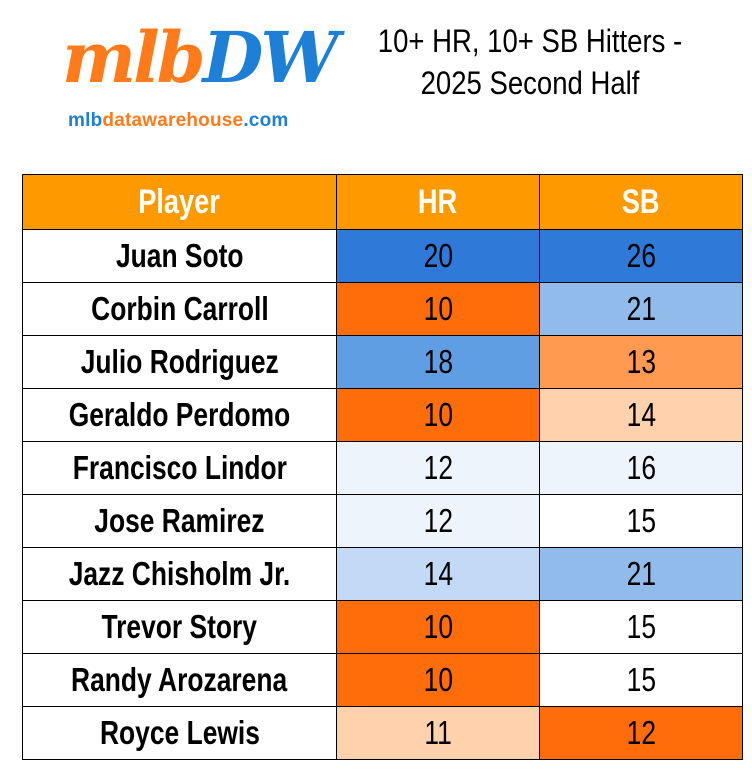 Image resolution: width=752 pixels, height=778 pixels. Describe the element at coordinates (530, 41) in the screenshot. I see `chart-title-line1: 10+ HR, 10+ SB Hitters -` at that location.